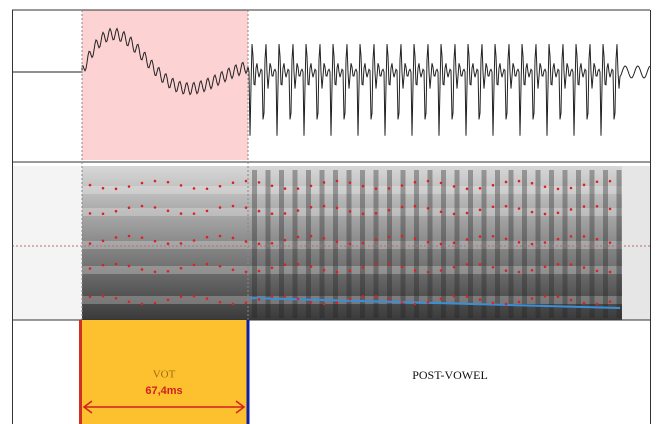 This screenshot has height=424, width=657. I want to click on interval-label: POST-VOWEL, so click(450, 375).